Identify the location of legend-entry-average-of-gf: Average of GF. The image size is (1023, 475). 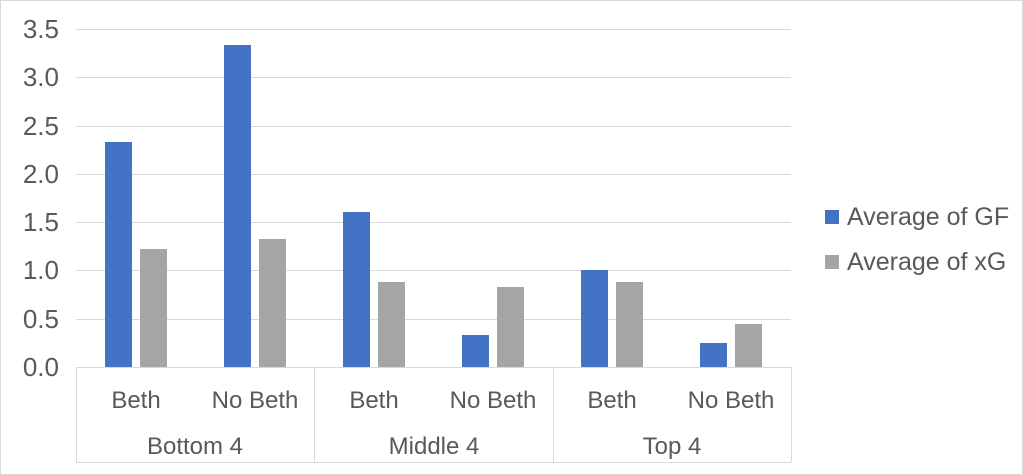
(917, 217).